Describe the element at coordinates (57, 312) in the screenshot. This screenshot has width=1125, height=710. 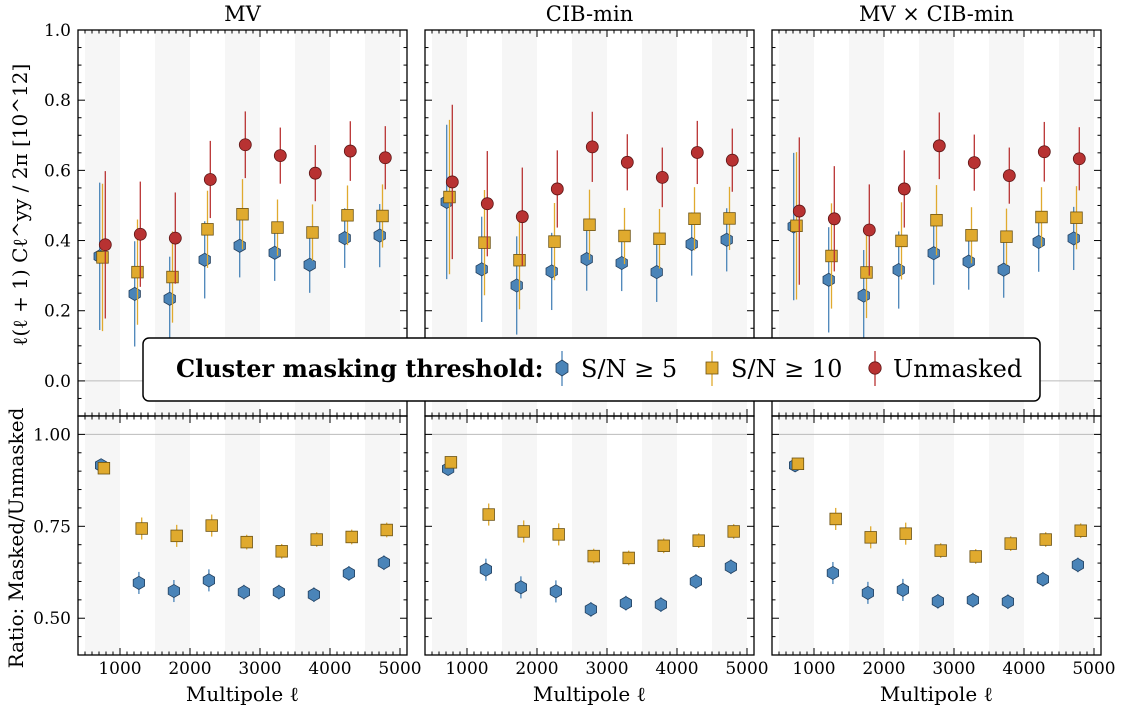
I see `top-y-tick-label: 0.2` at that location.